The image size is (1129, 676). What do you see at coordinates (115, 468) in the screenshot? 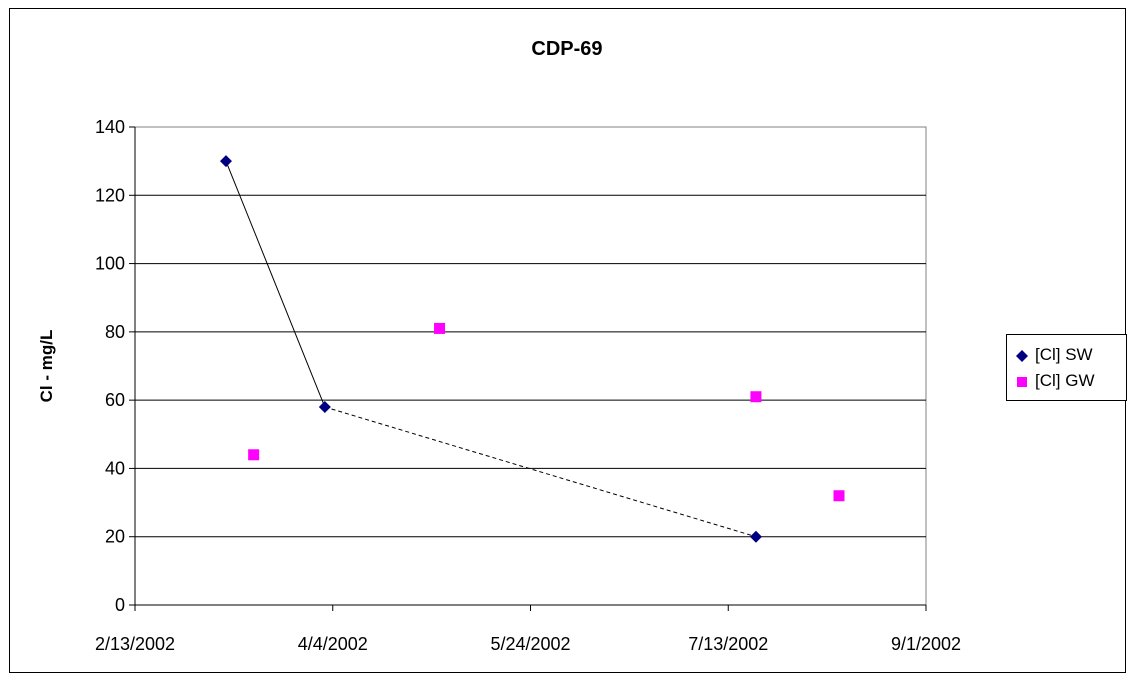
I see `y-tick-label: 40` at bounding box center [115, 468].